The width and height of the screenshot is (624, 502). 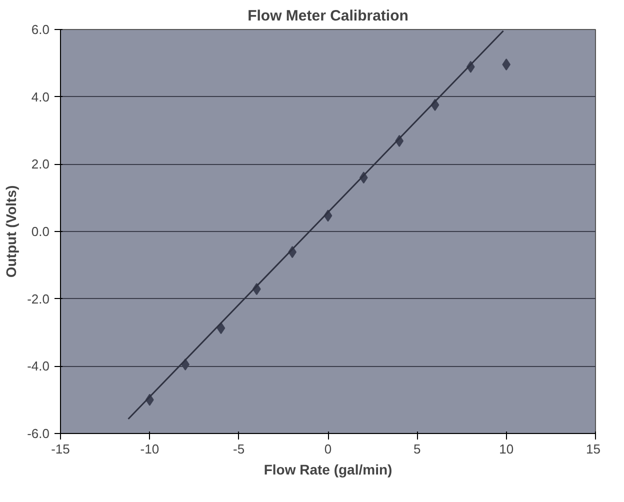 I want to click on y-tick-label: 2.0, so click(x=40, y=164).